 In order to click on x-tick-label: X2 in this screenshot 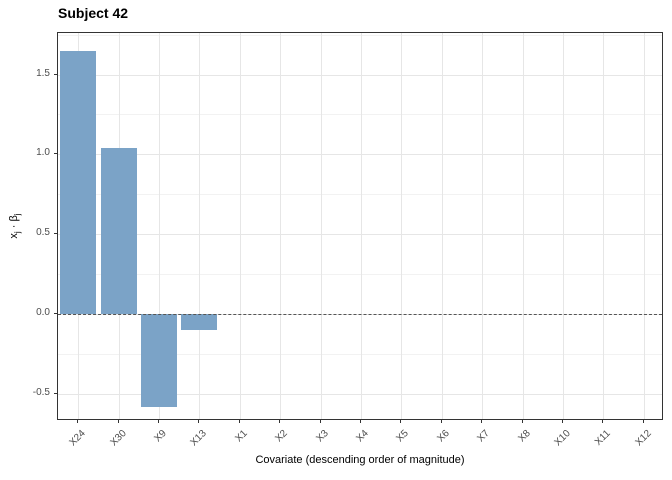, I will do `click(281, 436)`.